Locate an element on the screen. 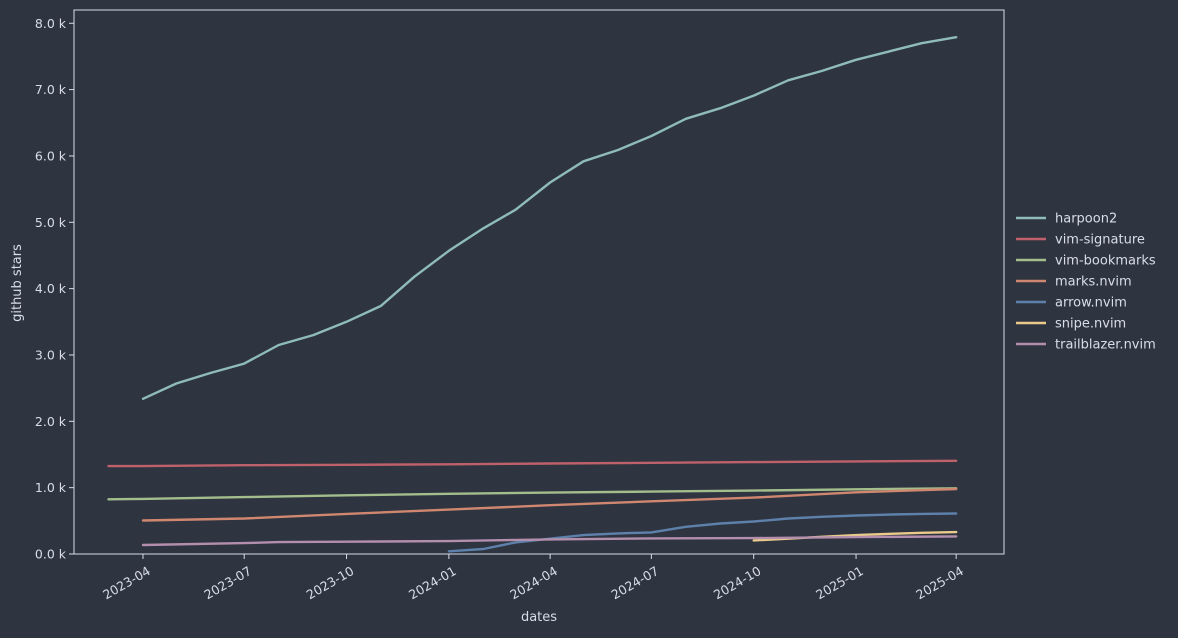  y-tick-label: 1.0 k is located at coordinates (51, 487).